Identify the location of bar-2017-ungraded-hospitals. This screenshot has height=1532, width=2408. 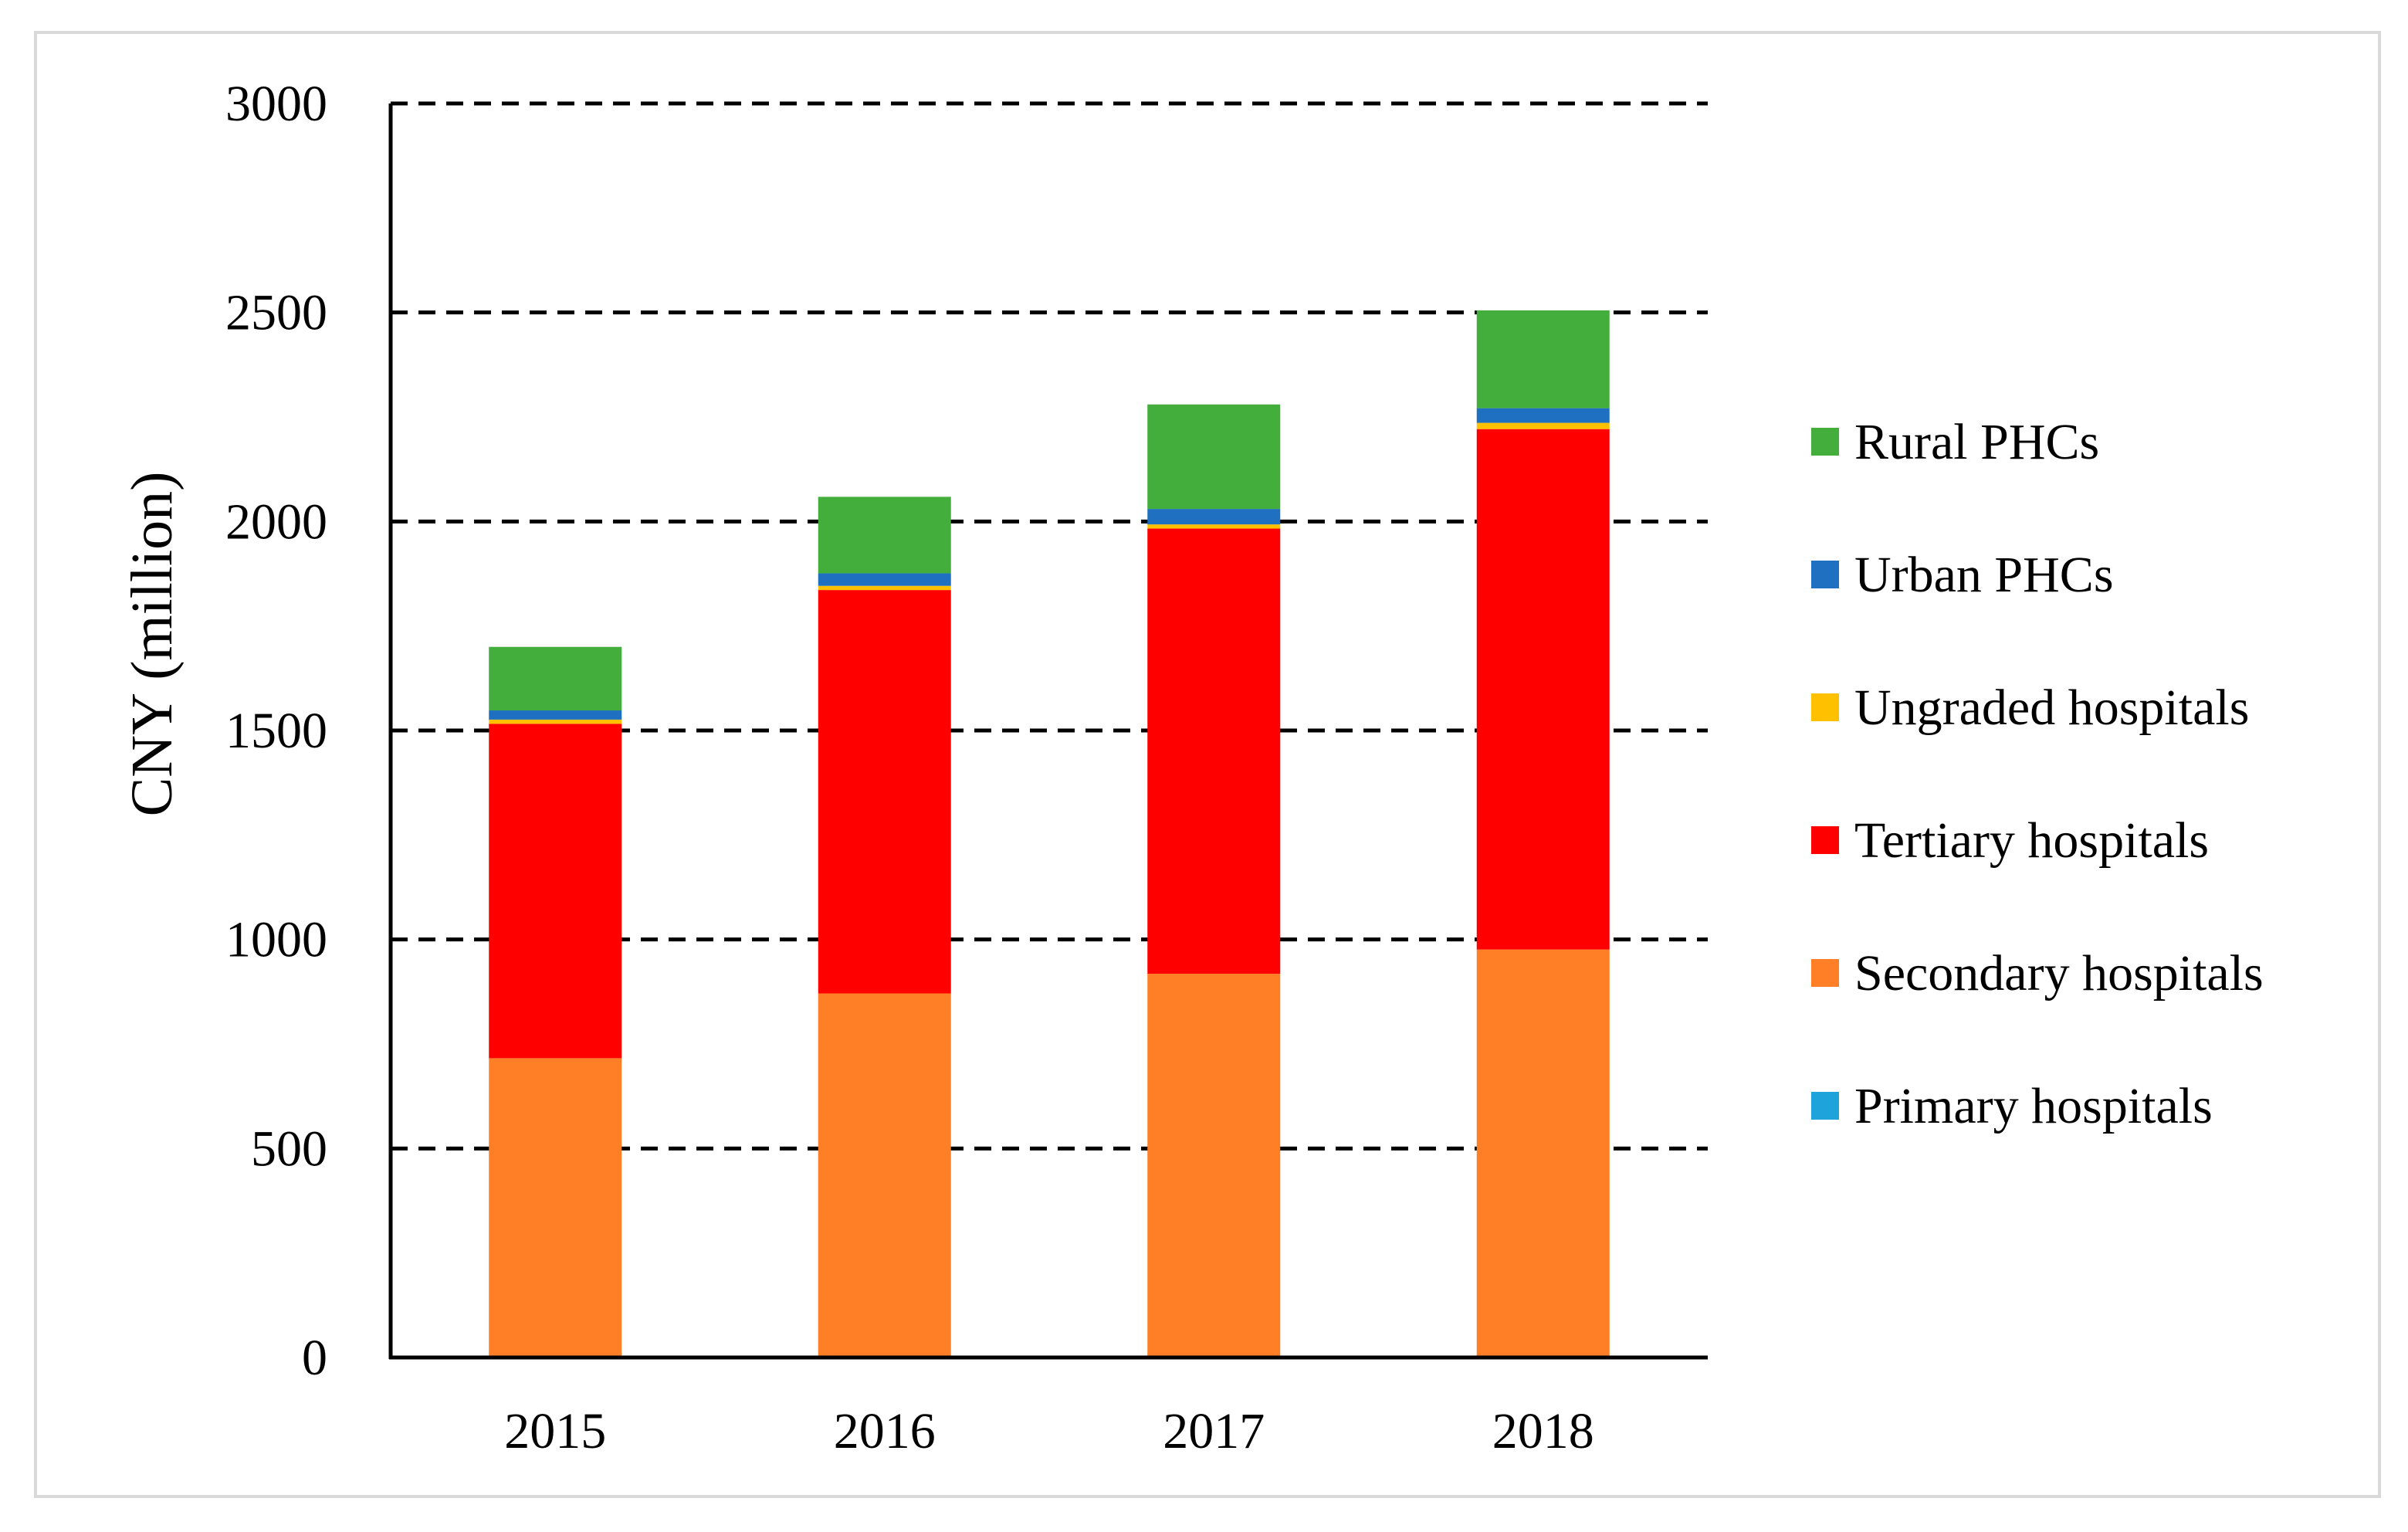
(1214, 526).